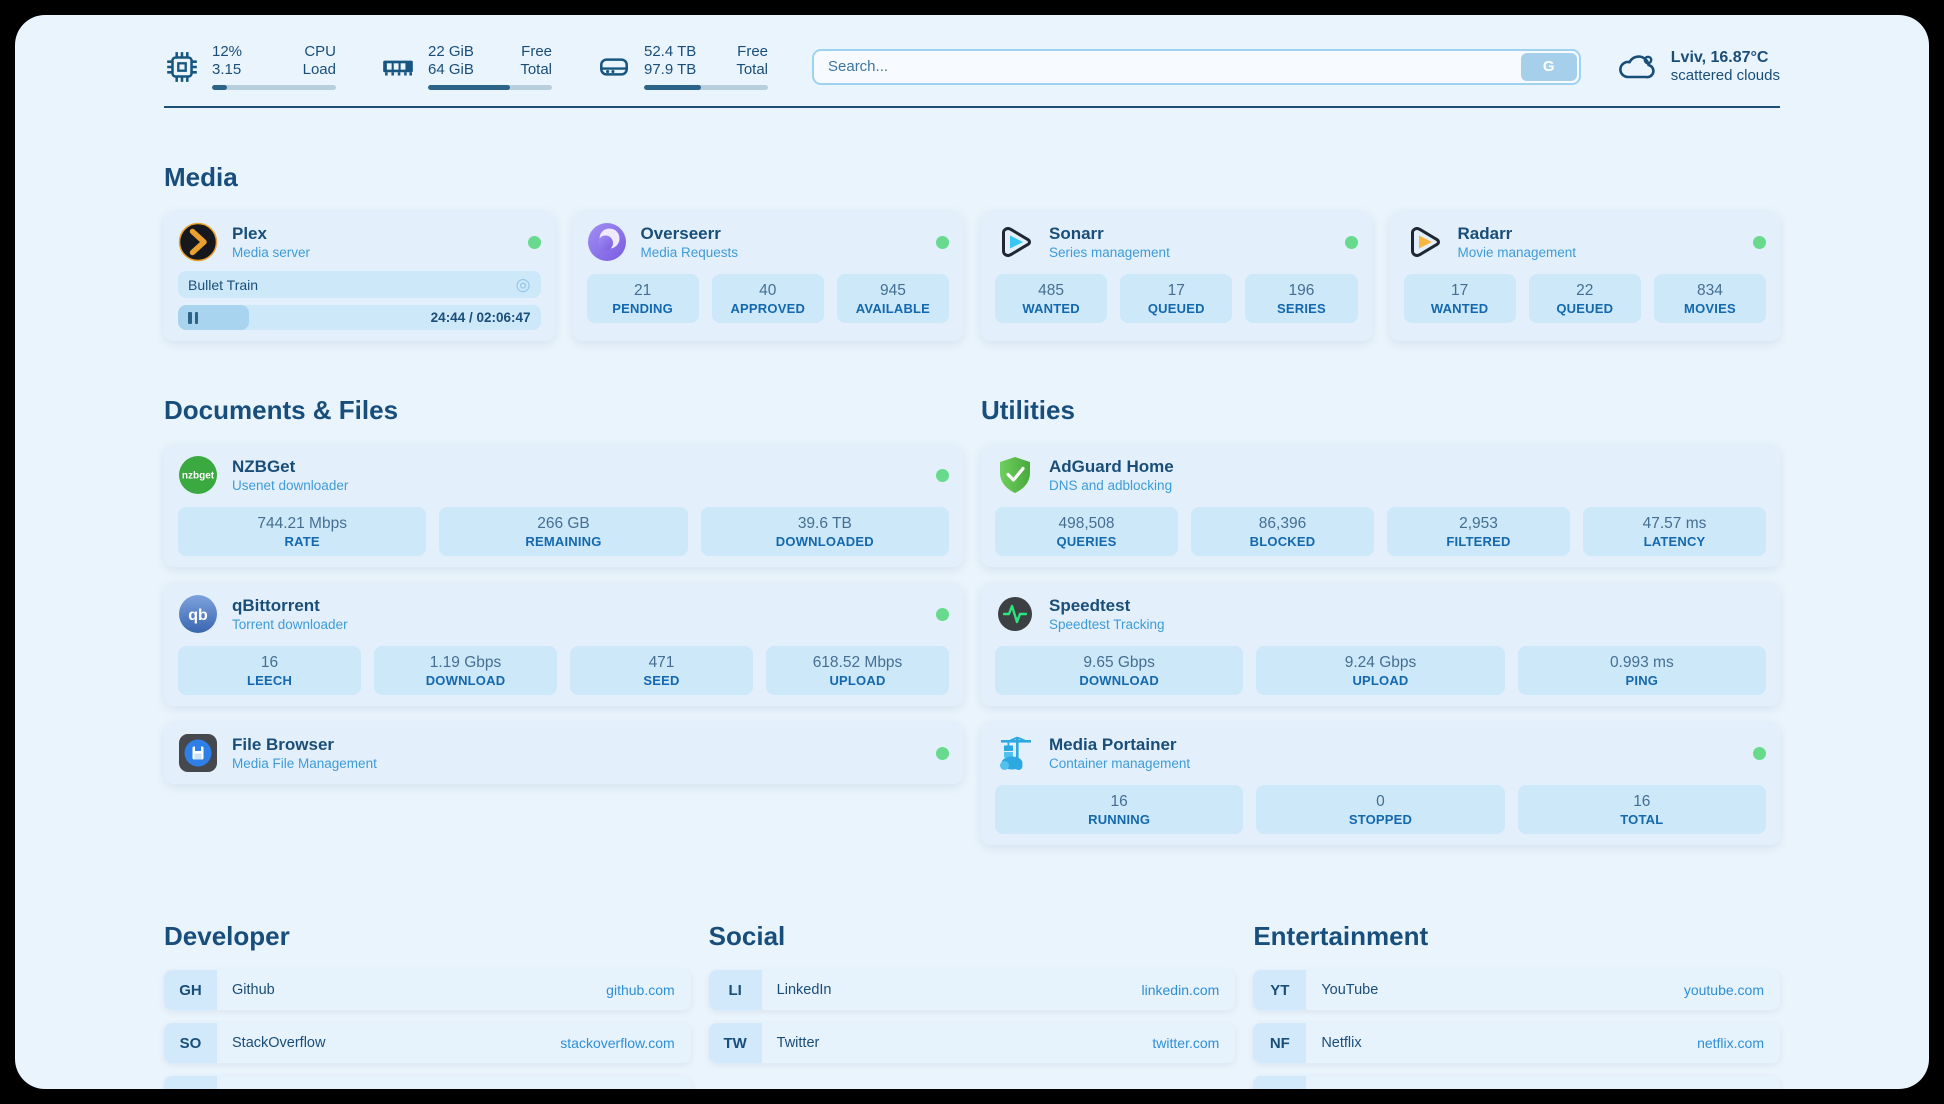 This screenshot has height=1104, width=1944. I want to click on disk-total-value: 97.9 TB, so click(670, 69).